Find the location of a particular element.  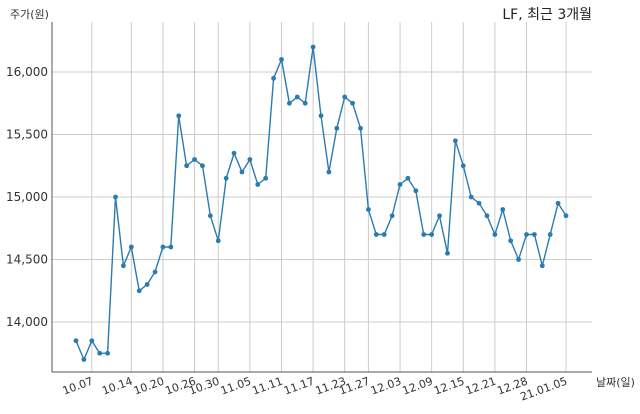

x-tick-label: 11.11 is located at coordinates (267, 386).